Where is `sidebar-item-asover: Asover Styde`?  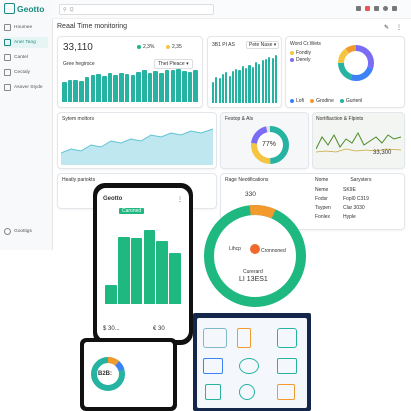
sidebar-item-asover: Asover Styde is located at coordinates (26, 87).